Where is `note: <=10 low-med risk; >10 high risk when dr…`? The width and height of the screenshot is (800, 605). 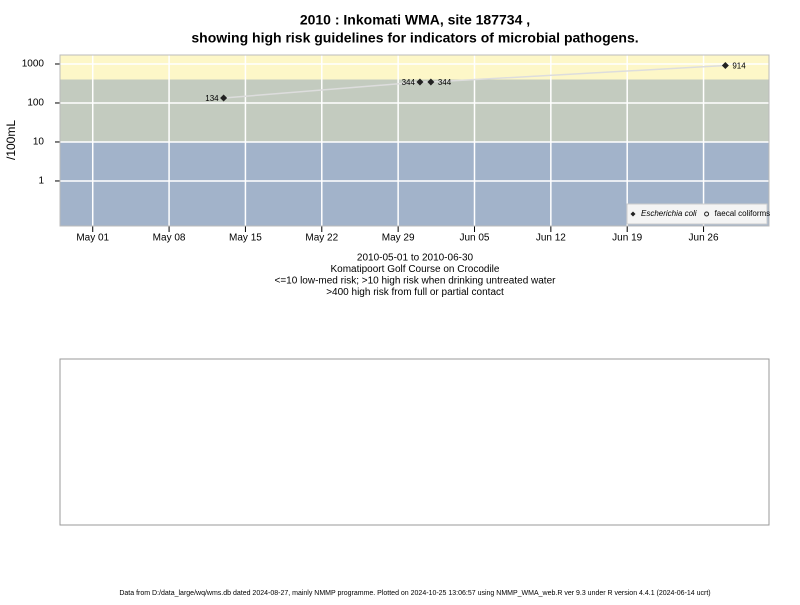
note: <=10 low-med risk; >10 high risk when dr… is located at coordinates (416, 281).